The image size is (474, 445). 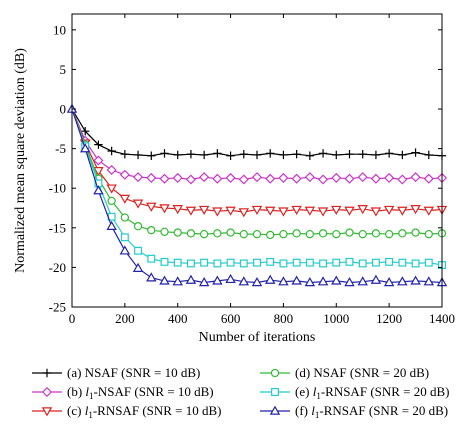 What do you see at coordinates (63, 109) in the screenshot?
I see `y-tick-label: 0` at bounding box center [63, 109].